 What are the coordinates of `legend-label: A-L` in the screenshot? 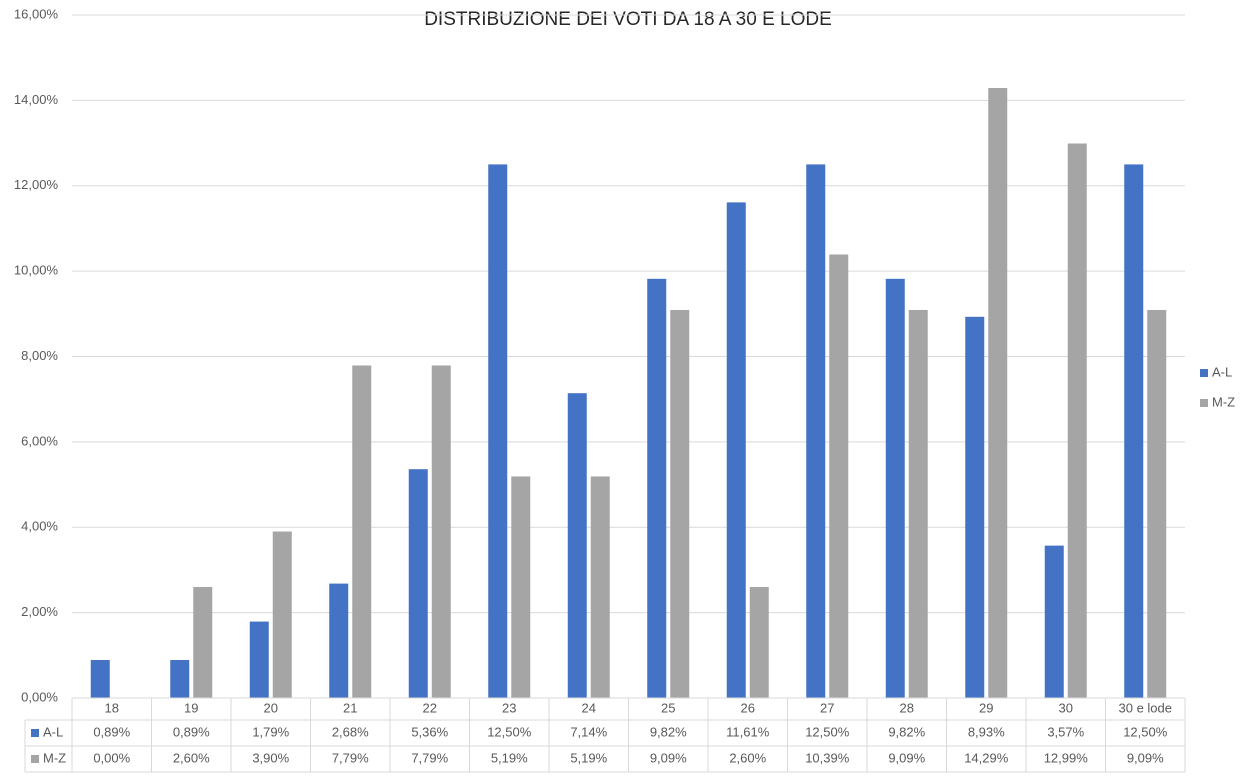 It's located at (1222, 371).